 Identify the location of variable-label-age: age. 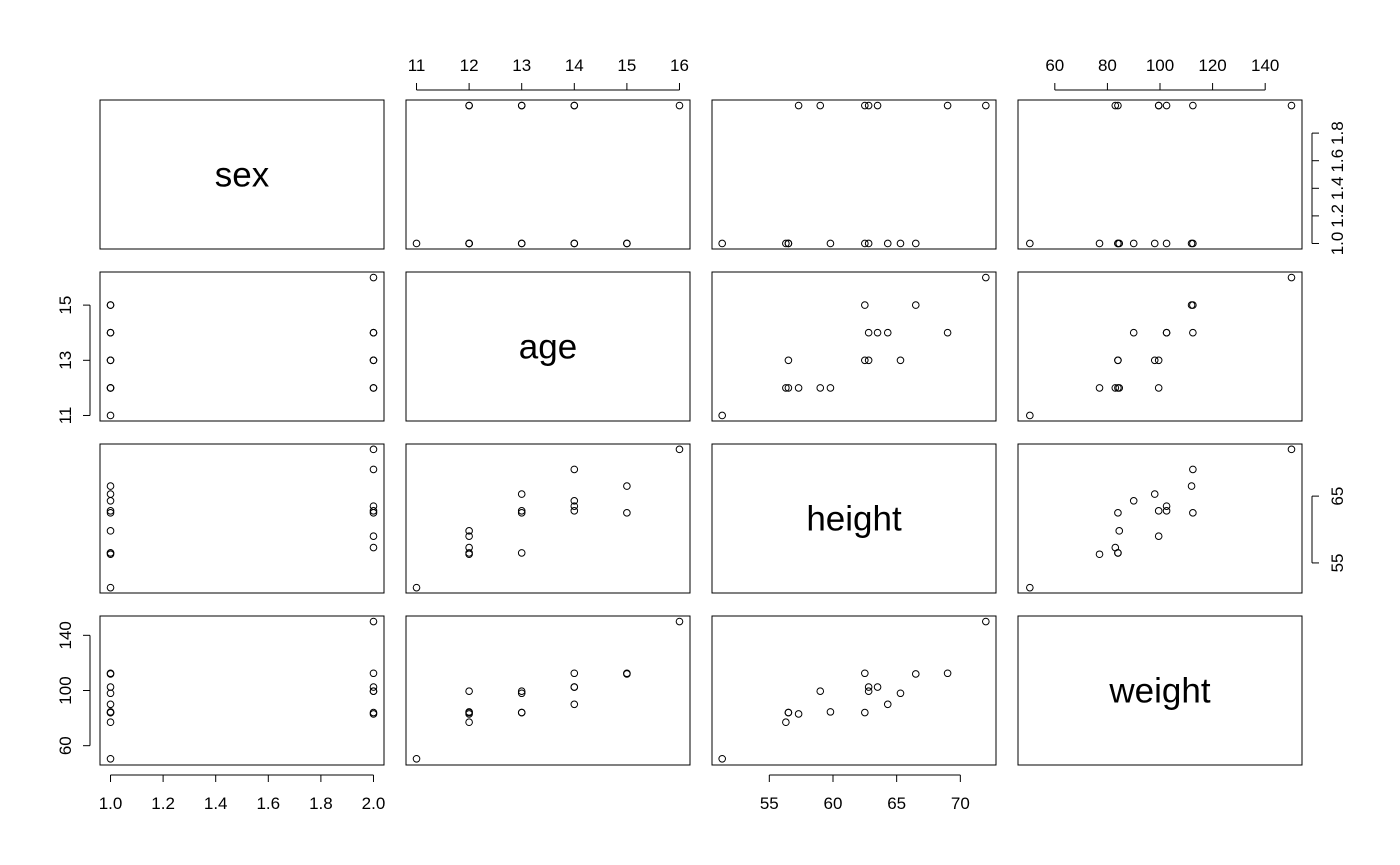
(548, 347).